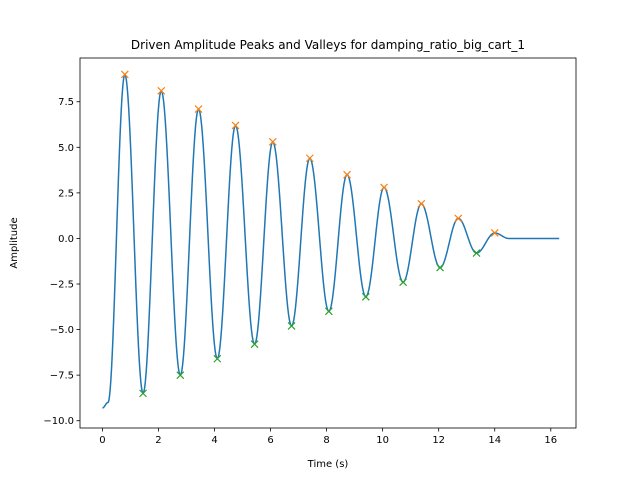  I want to click on x-tick-label: 12, so click(438, 440).